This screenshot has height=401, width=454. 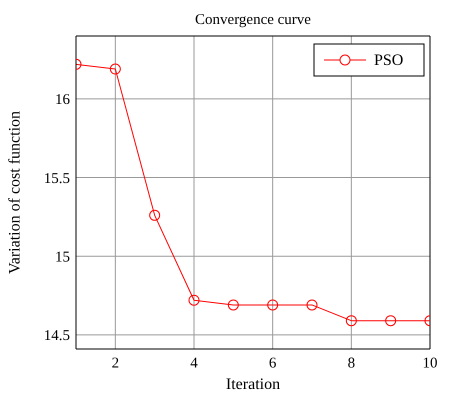 What do you see at coordinates (272, 364) in the screenshot?
I see `x-tick-label: 6` at bounding box center [272, 364].